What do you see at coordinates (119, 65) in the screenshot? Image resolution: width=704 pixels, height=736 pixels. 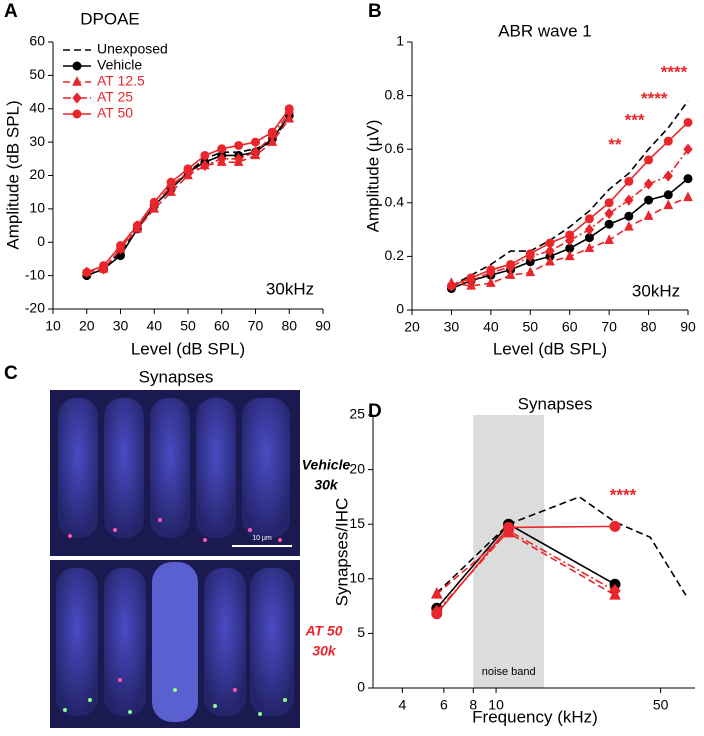 I see `legend-label: Vehicle` at bounding box center [119, 65].